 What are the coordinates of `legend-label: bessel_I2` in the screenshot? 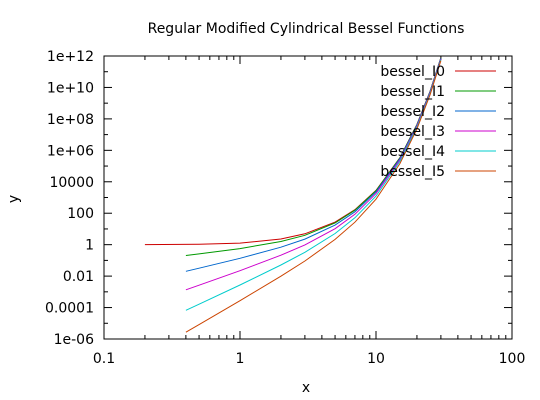 It's located at (412, 112).